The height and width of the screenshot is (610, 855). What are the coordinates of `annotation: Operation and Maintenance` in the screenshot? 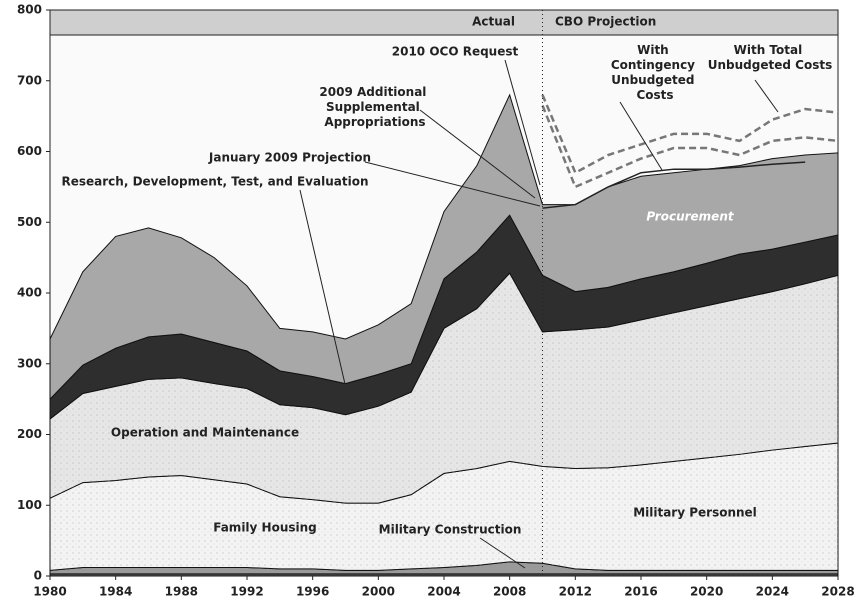 It's located at (205, 433).